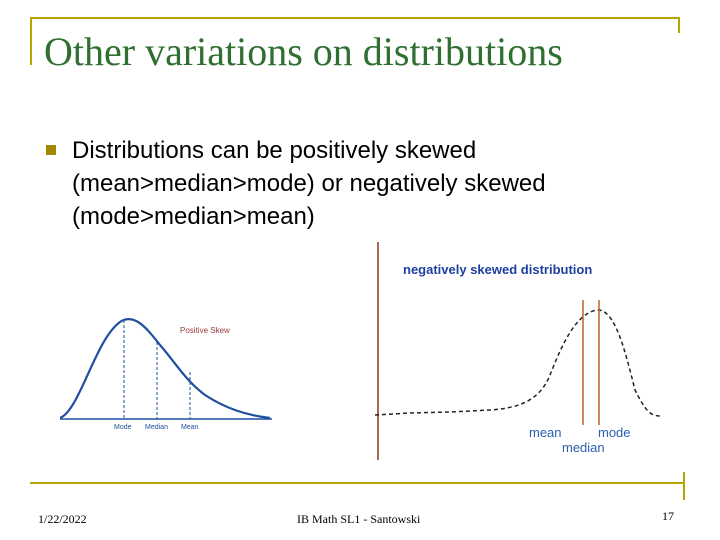 The image size is (720, 540). I want to click on median-label: median, so click(583, 447).